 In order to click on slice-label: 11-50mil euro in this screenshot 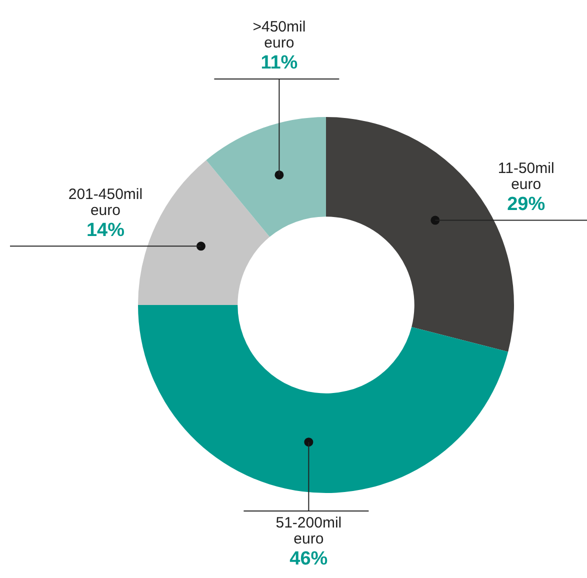, I will do `click(526, 176)`.